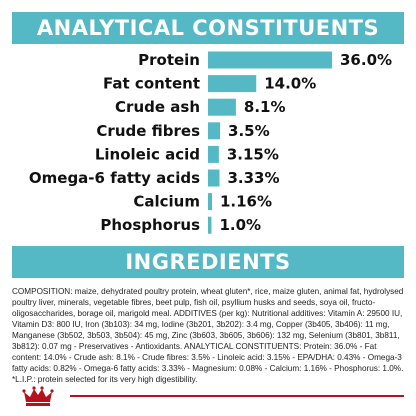  Describe the element at coordinates (366, 60) in the screenshot. I see `value-label: 36.0%` at that location.